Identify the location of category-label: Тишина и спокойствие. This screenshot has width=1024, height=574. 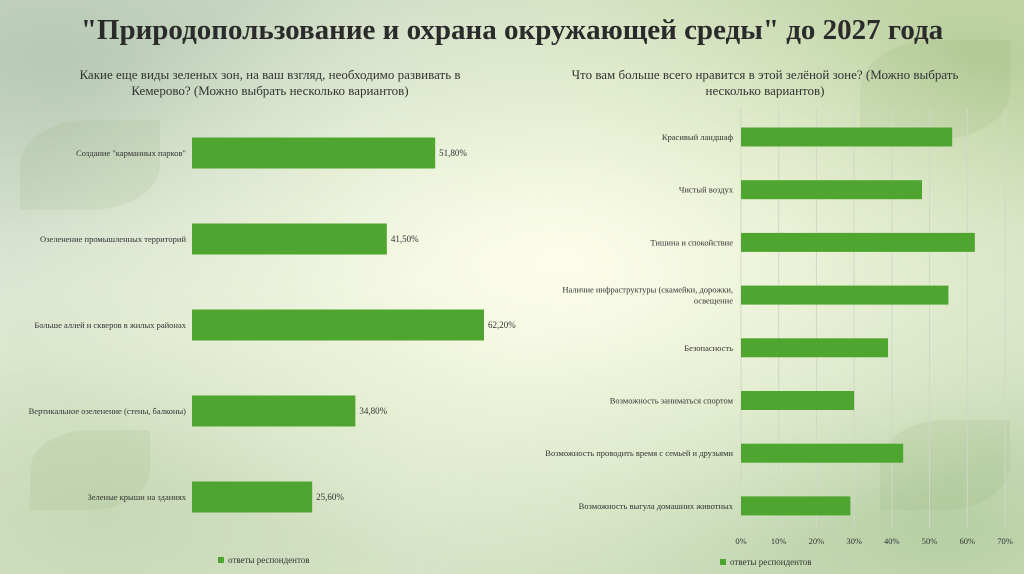
(691, 242).